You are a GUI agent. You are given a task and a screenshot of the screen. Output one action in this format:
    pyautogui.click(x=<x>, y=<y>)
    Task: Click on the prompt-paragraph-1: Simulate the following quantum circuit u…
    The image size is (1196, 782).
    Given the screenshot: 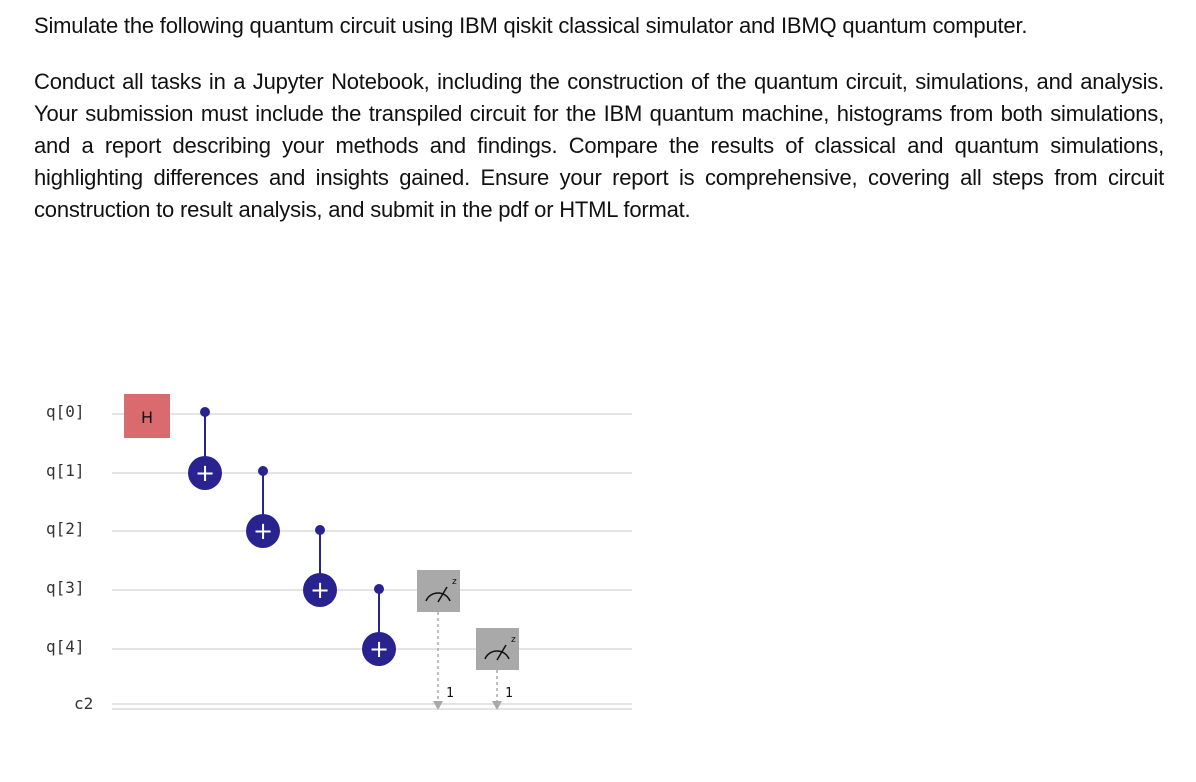 What is the action you would take?
    pyautogui.click(x=531, y=25)
    